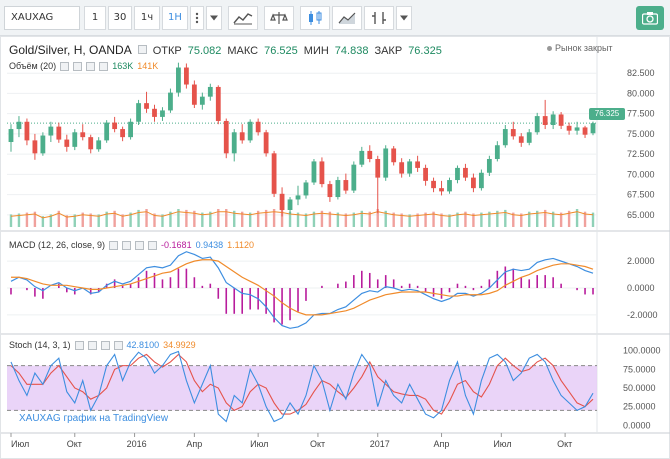 This screenshot has height=459, width=670. I want to click on interval-dropdown-button, so click(214, 18).